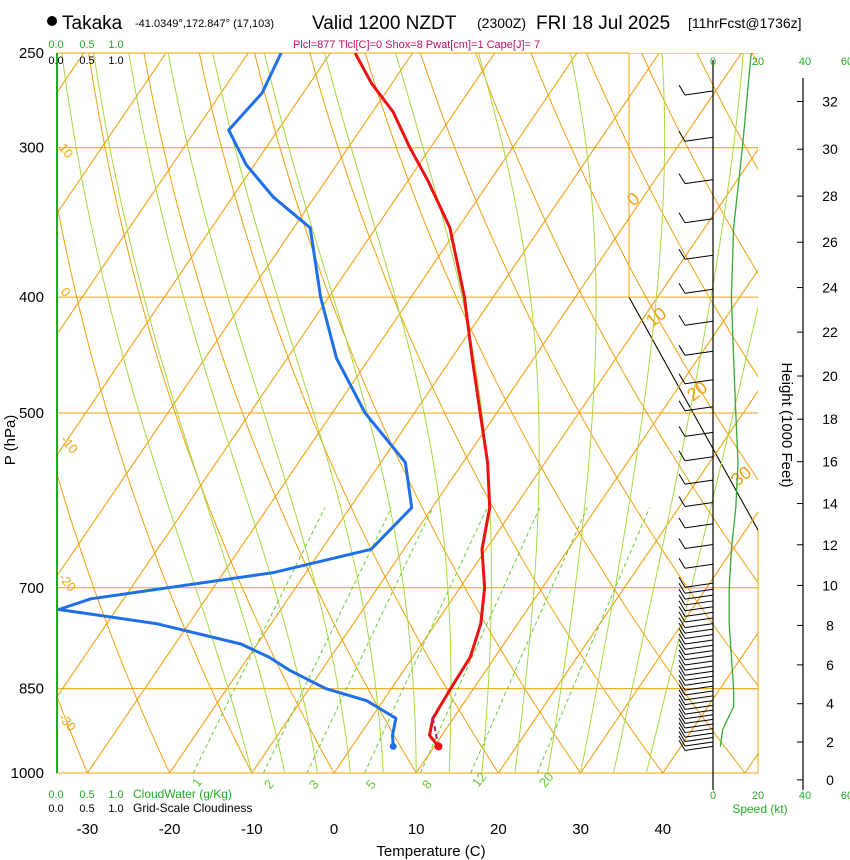 The width and height of the screenshot is (850, 860). What do you see at coordinates (182, 794) in the screenshot?
I see `cloud-water-label: CloudWater (g/Kg)` at bounding box center [182, 794].